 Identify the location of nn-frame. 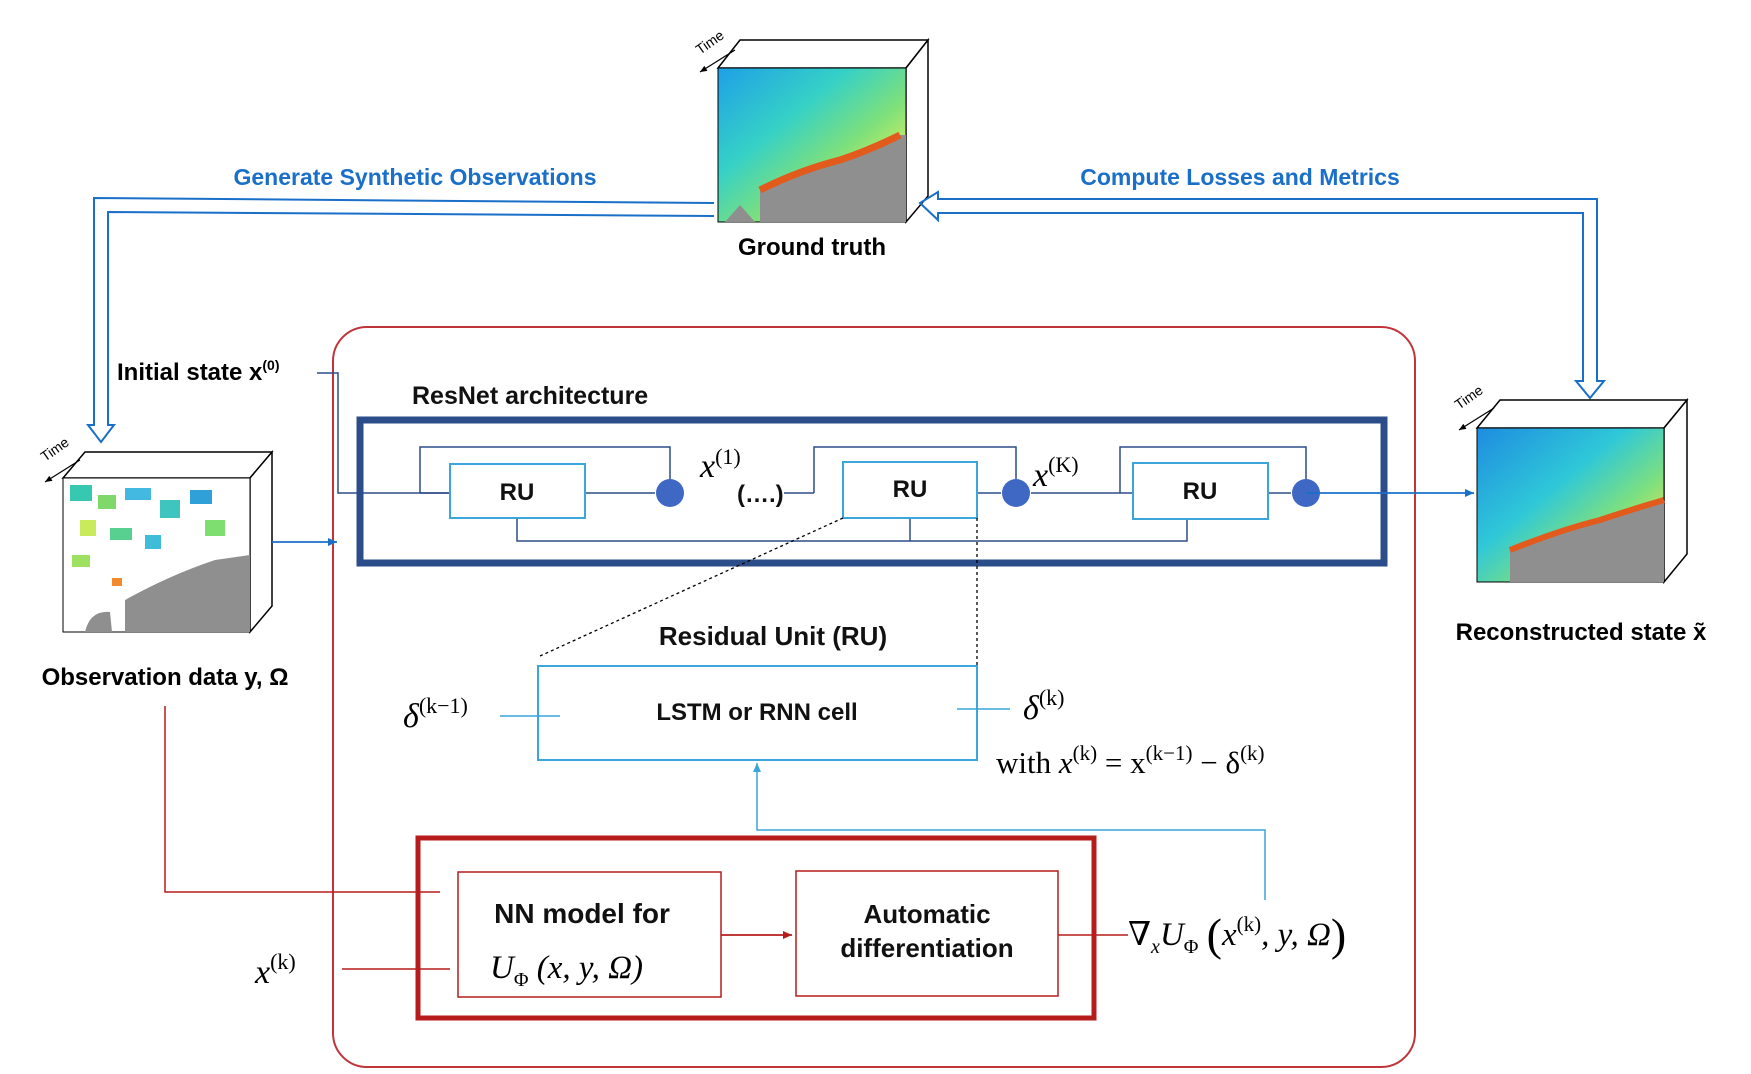
(756, 928).